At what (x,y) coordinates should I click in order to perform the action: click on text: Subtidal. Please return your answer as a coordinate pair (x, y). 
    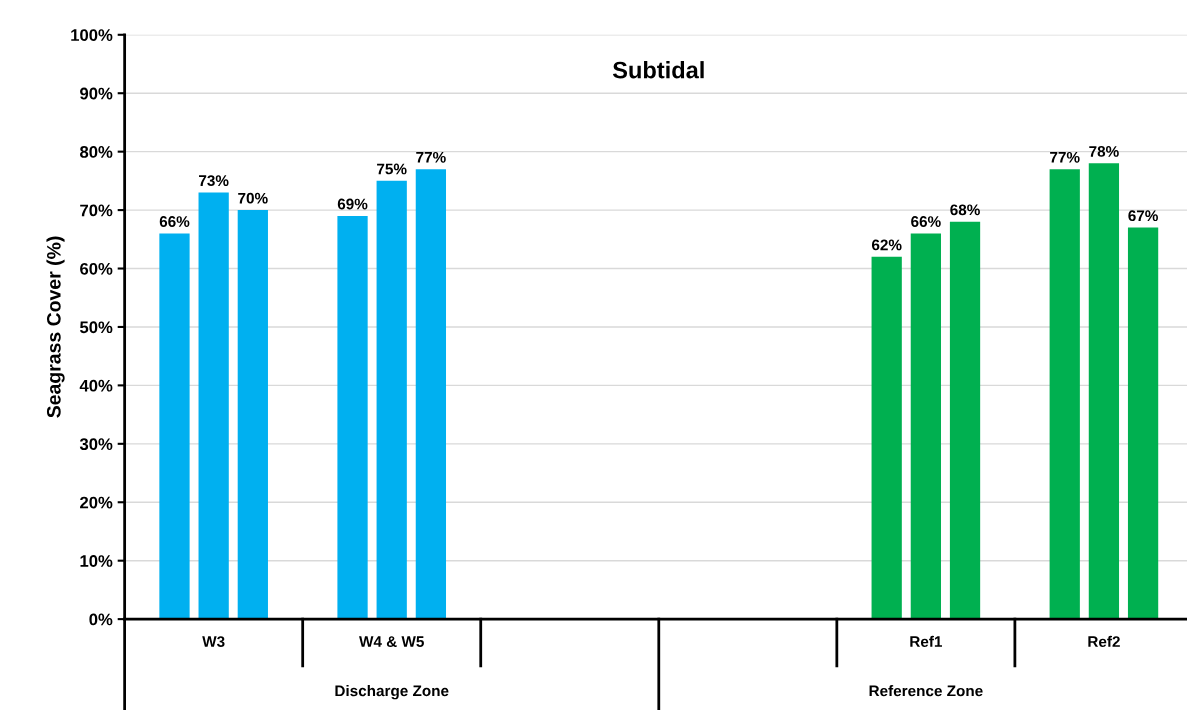
    Looking at the image, I should click on (658, 70).